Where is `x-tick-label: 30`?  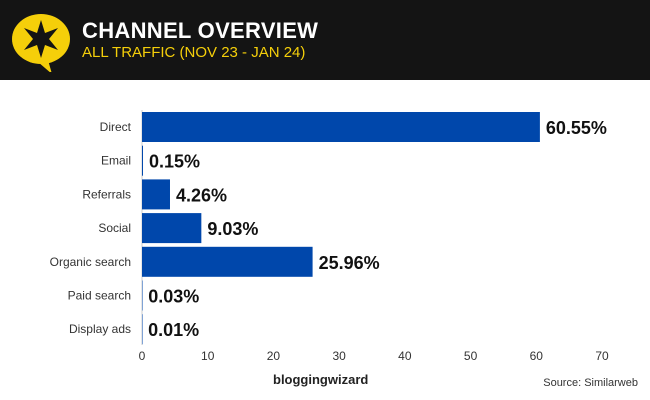 x-tick-label: 30 is located at coordinates (339, 356).